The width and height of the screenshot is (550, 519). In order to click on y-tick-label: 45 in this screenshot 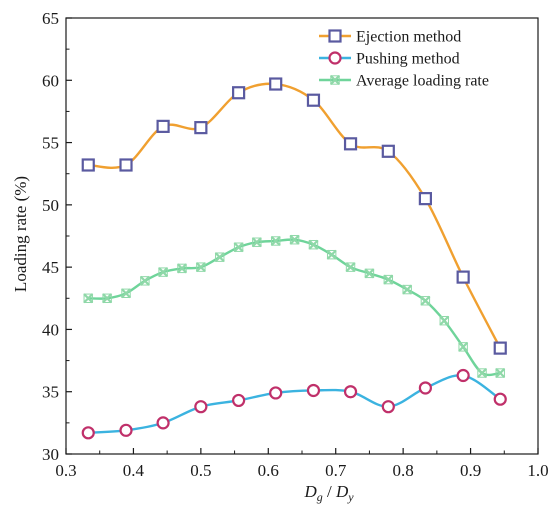, I will do `click(50, 267)`.